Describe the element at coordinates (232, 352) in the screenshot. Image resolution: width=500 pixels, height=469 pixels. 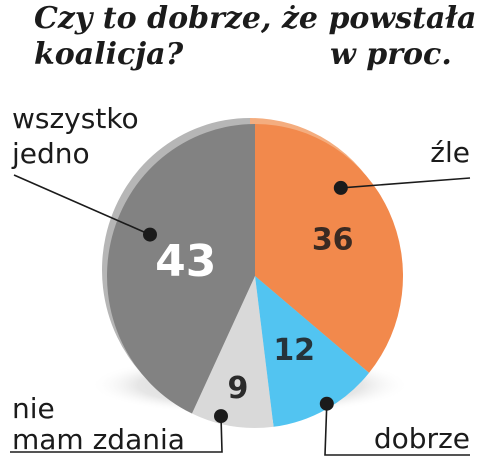
I see `pie-slice-nie-mam-zdania` at that location.